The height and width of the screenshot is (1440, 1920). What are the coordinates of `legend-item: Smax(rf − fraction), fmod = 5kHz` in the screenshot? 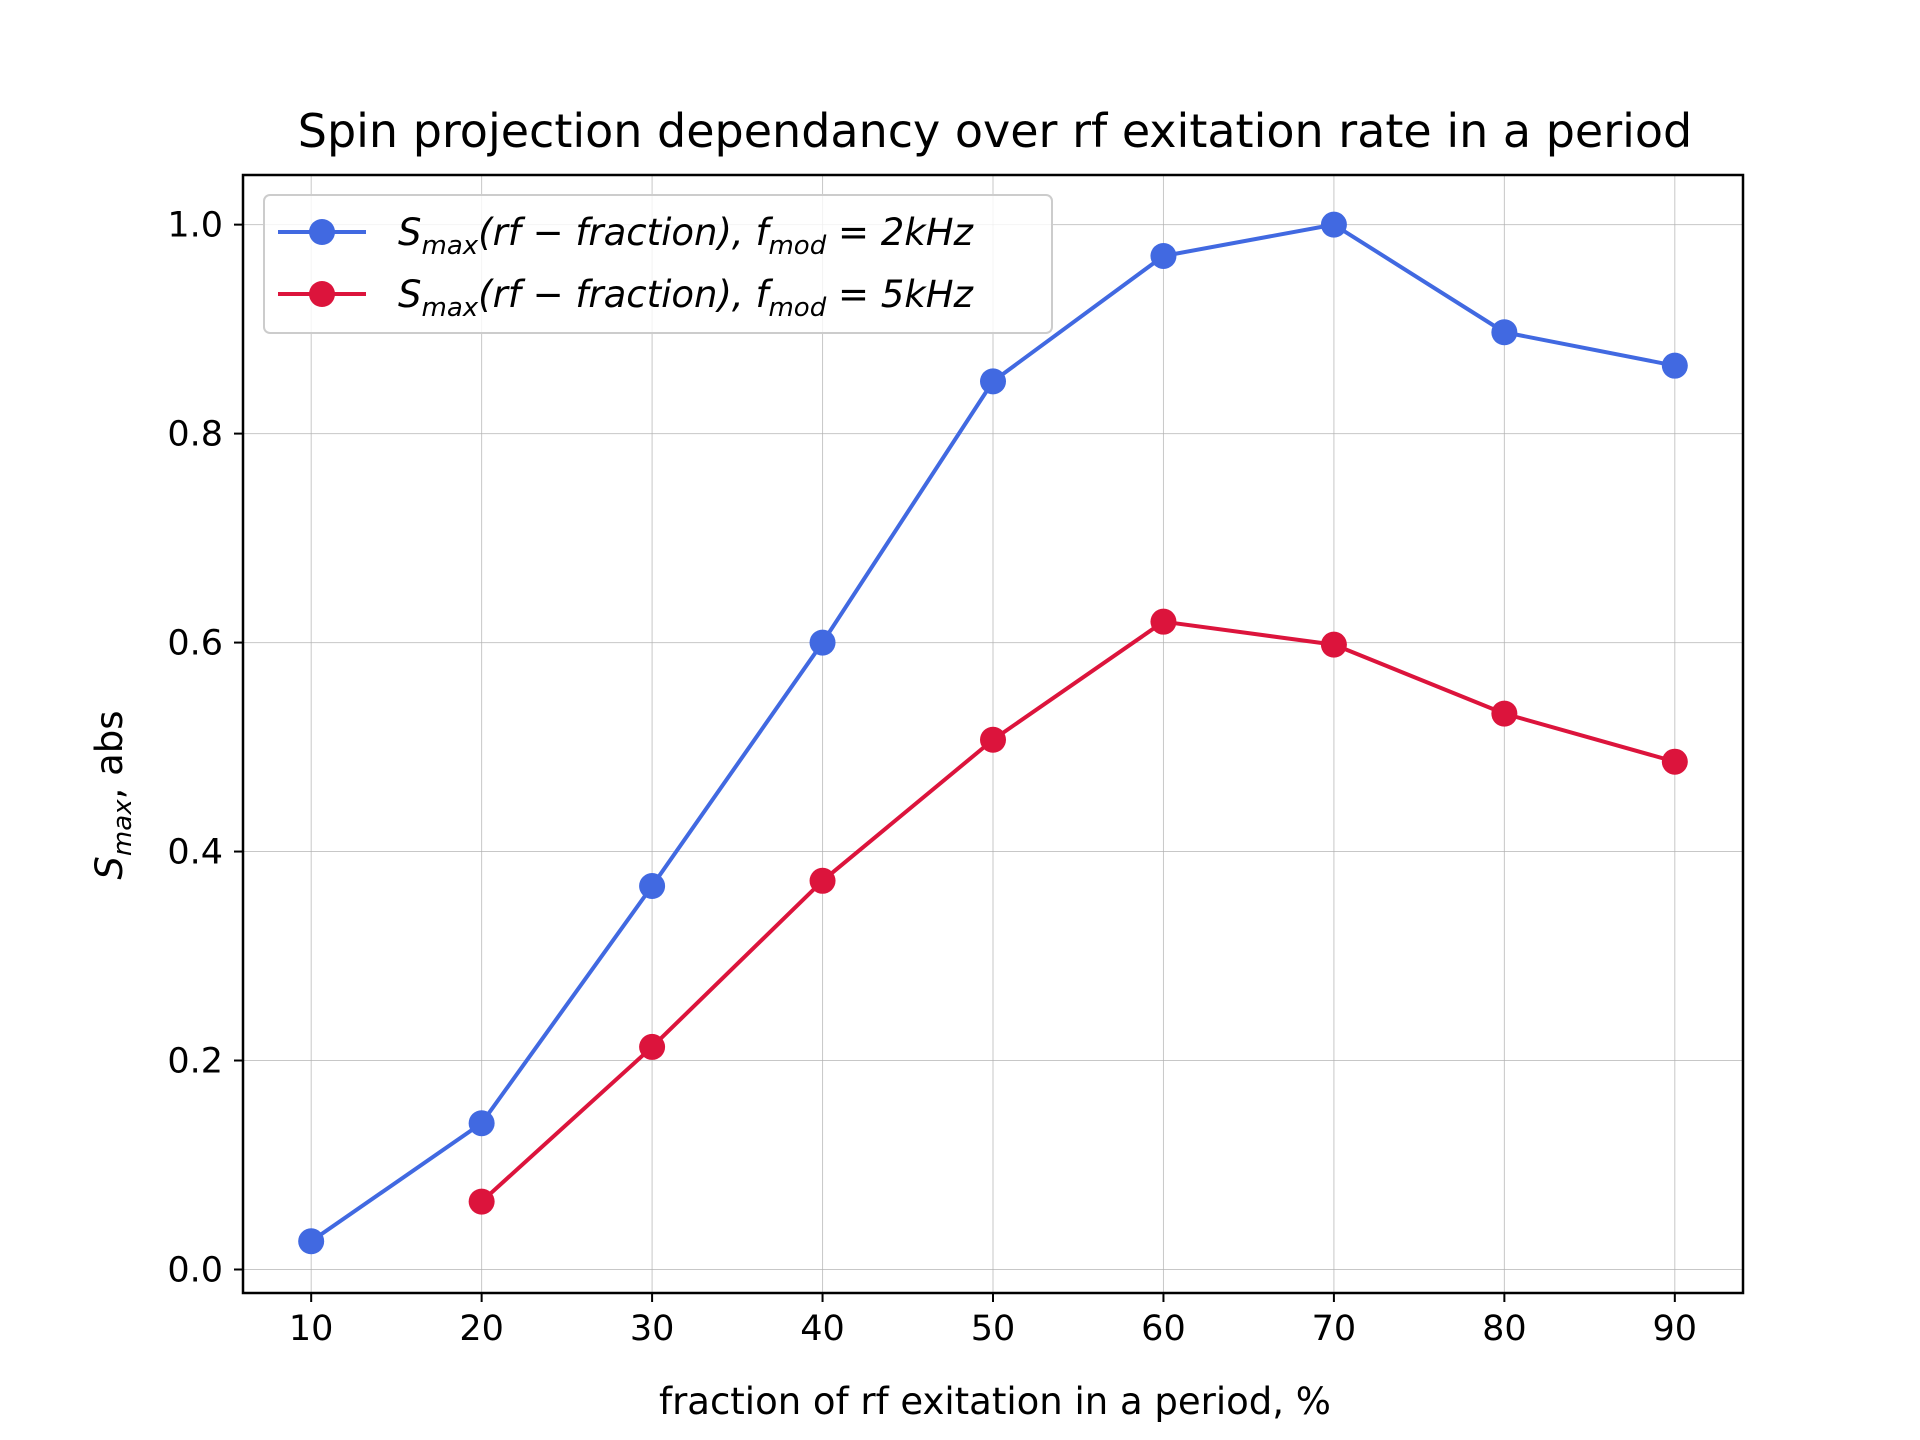 It's located at (626, 298).